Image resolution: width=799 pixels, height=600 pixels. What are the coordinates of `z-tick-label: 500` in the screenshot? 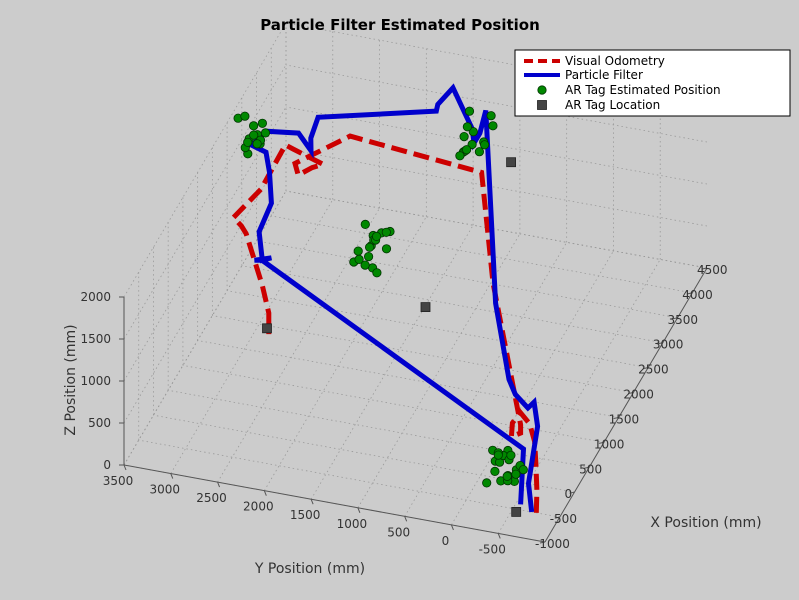 It's located at (99, 423).